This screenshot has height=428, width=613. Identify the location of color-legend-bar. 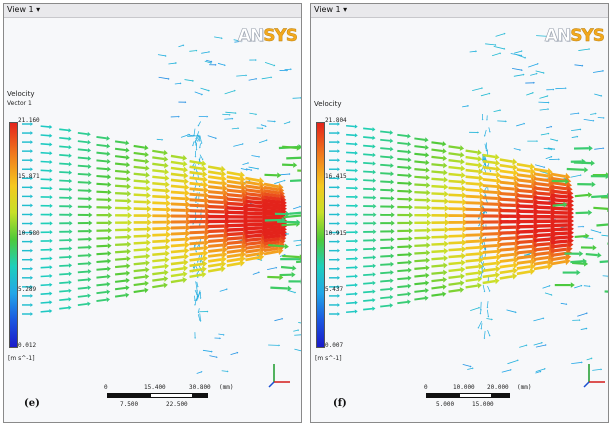
(13, 235).